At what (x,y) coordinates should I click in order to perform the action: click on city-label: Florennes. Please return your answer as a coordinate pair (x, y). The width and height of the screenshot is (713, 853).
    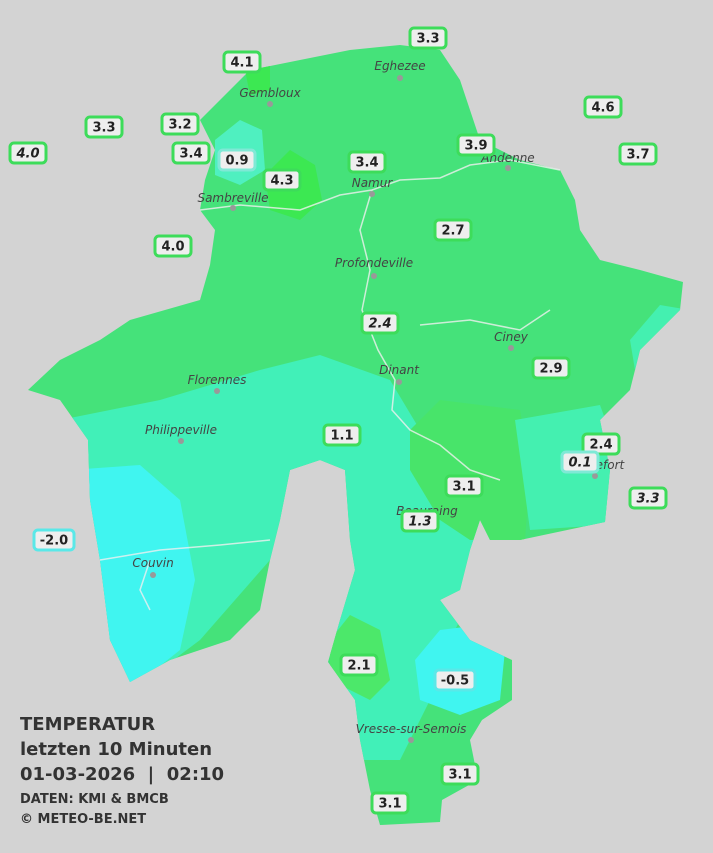
    Looking at the image, I should click on (217, 380).